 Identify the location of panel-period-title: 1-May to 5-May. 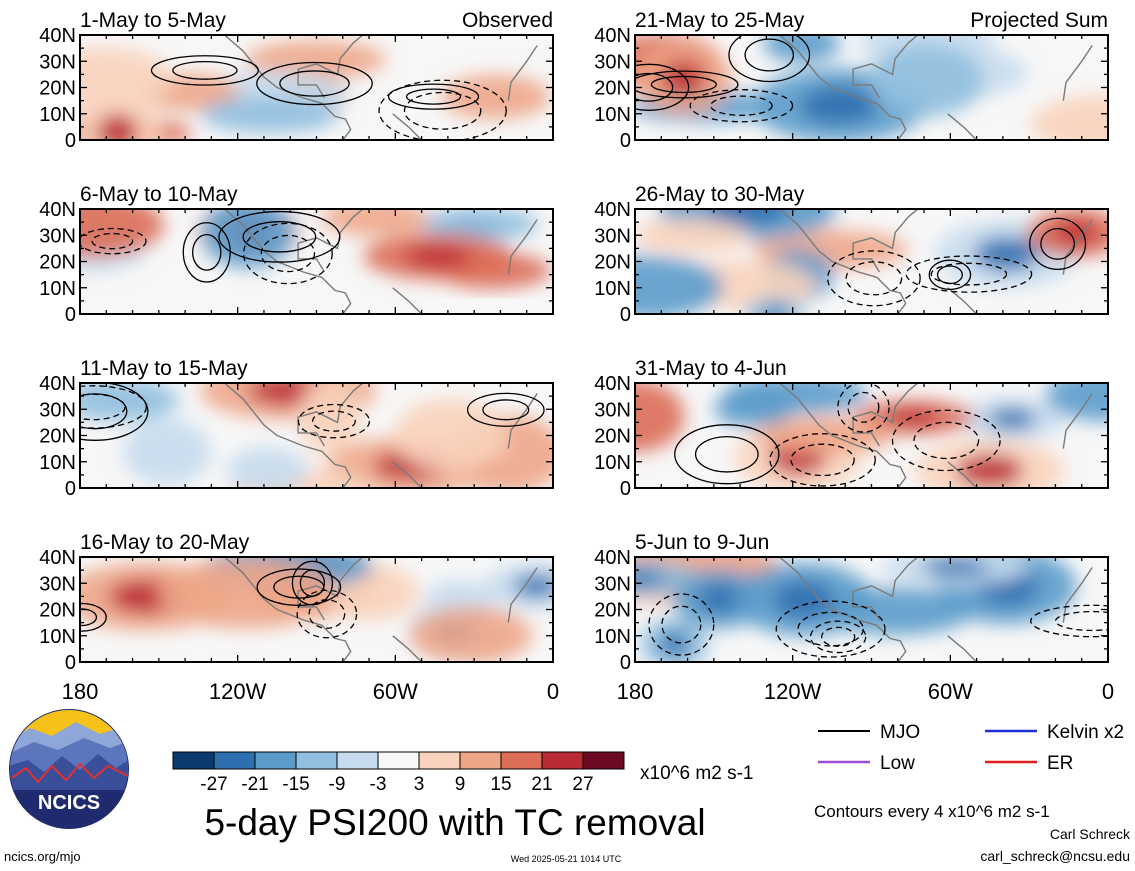
(153, 20).